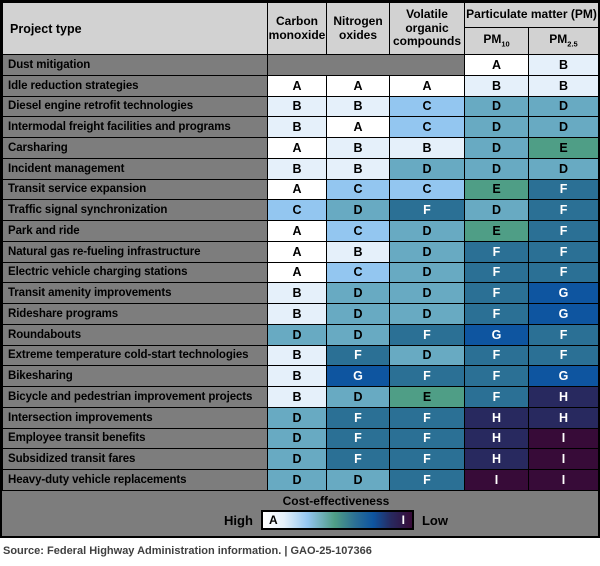  Describe the element at coordinates (135, 28) in the screenshot. I see `col-header-project-type: Project type` at that location.